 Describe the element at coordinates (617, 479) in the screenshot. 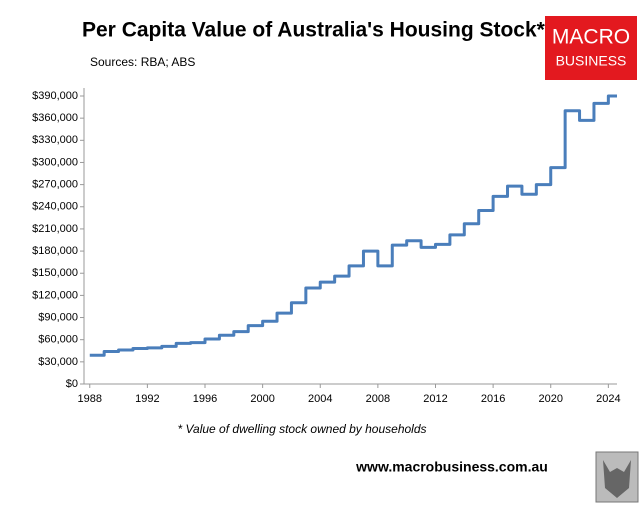

I see `wolf-icon-shape` at that location.